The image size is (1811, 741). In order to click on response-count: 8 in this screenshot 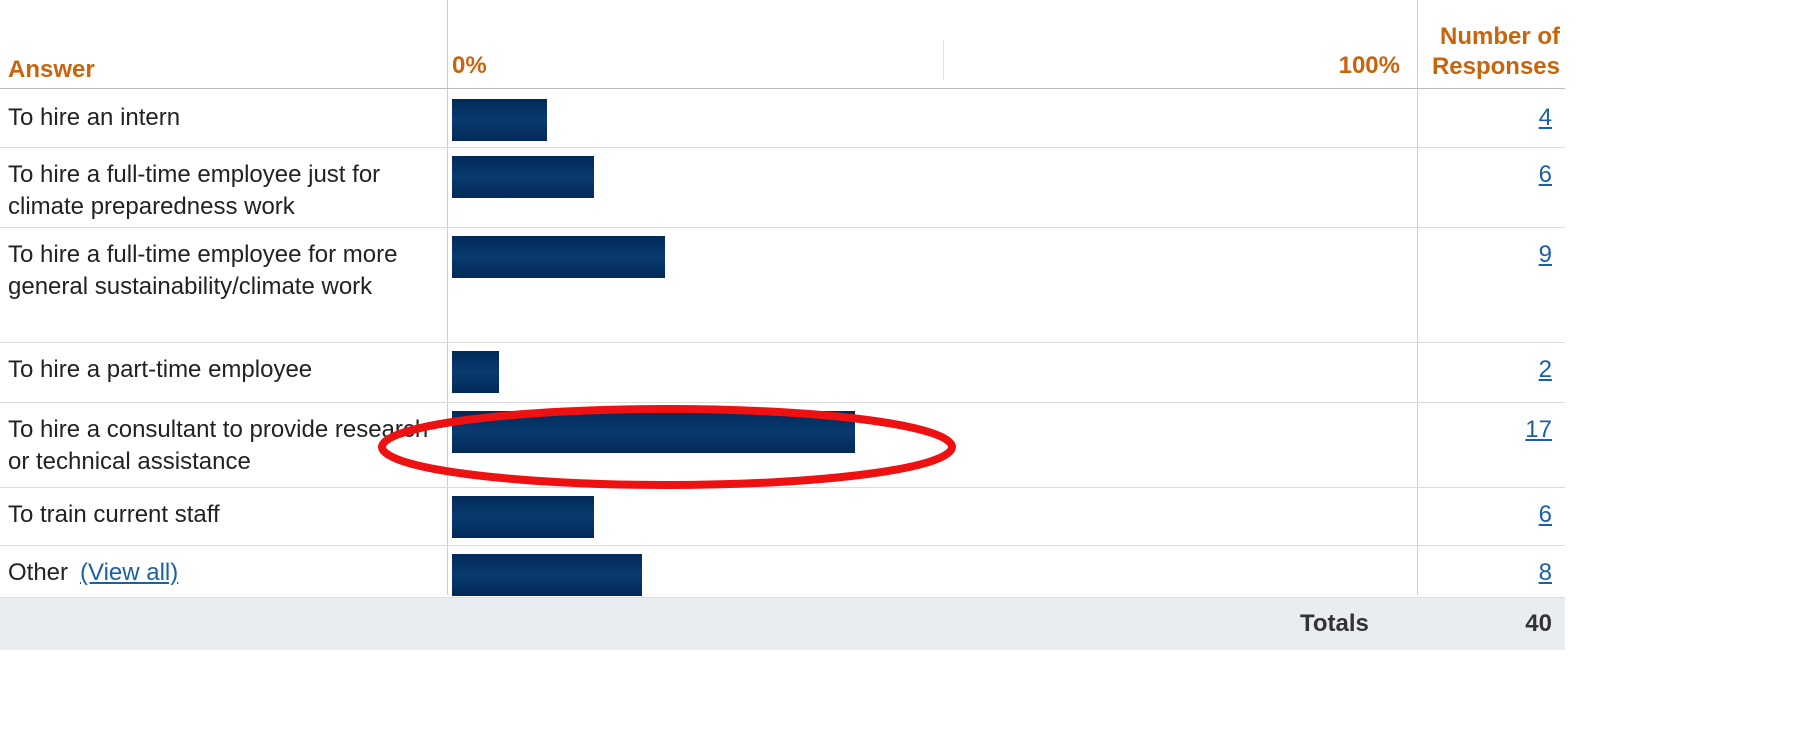, I will do `click(1545, 572)`.